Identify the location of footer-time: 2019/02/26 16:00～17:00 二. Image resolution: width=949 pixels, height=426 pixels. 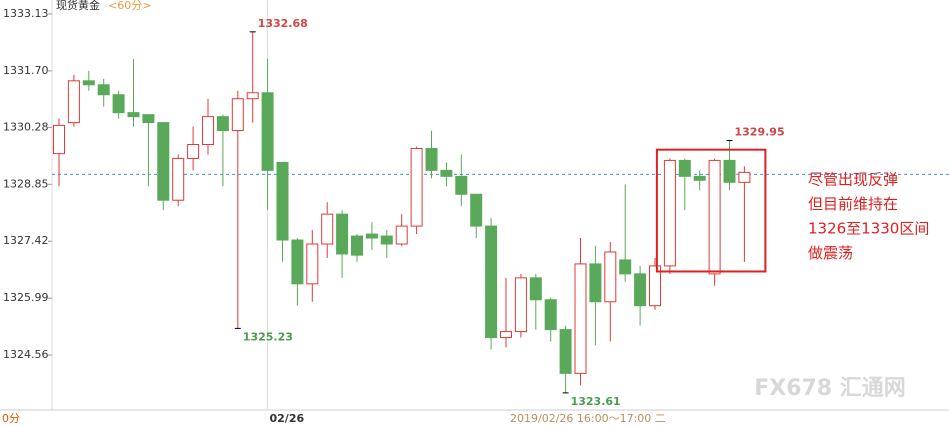
(588, 418).